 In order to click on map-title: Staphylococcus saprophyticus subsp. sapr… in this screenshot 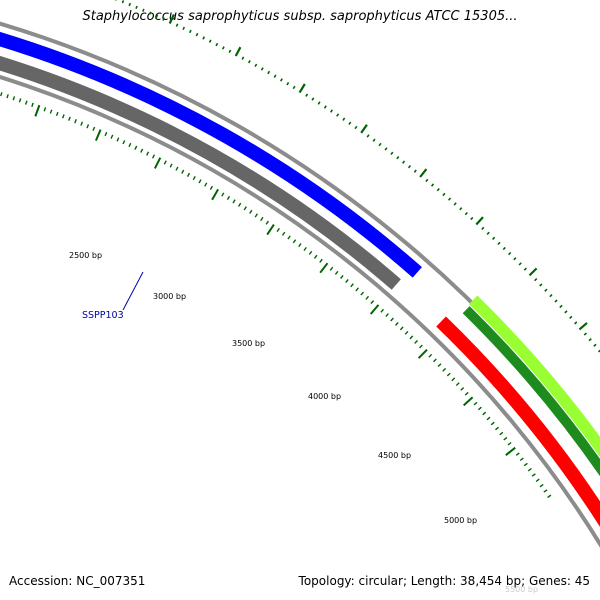, I will do `click(300, 16)`.